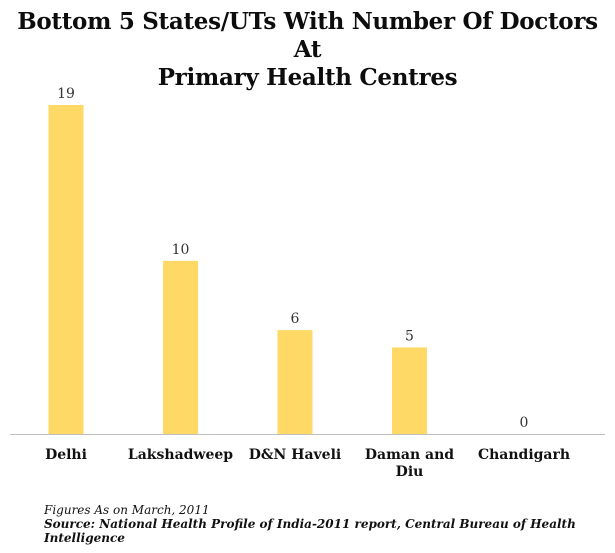 The image size is (615, 553). What do you see at coordinates (307, 77) in the screenshot?
I see `chart-title-line-2: Primary Health Centres` at bounding box center [307, 77].